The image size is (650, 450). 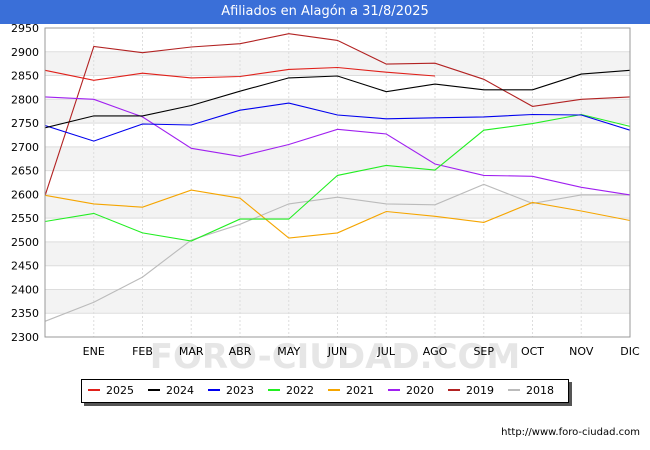 What do you see at coordinates (25, 289) in the screenshot?
I see `y-tick-label: 2400` at bounding box center [25, 289].